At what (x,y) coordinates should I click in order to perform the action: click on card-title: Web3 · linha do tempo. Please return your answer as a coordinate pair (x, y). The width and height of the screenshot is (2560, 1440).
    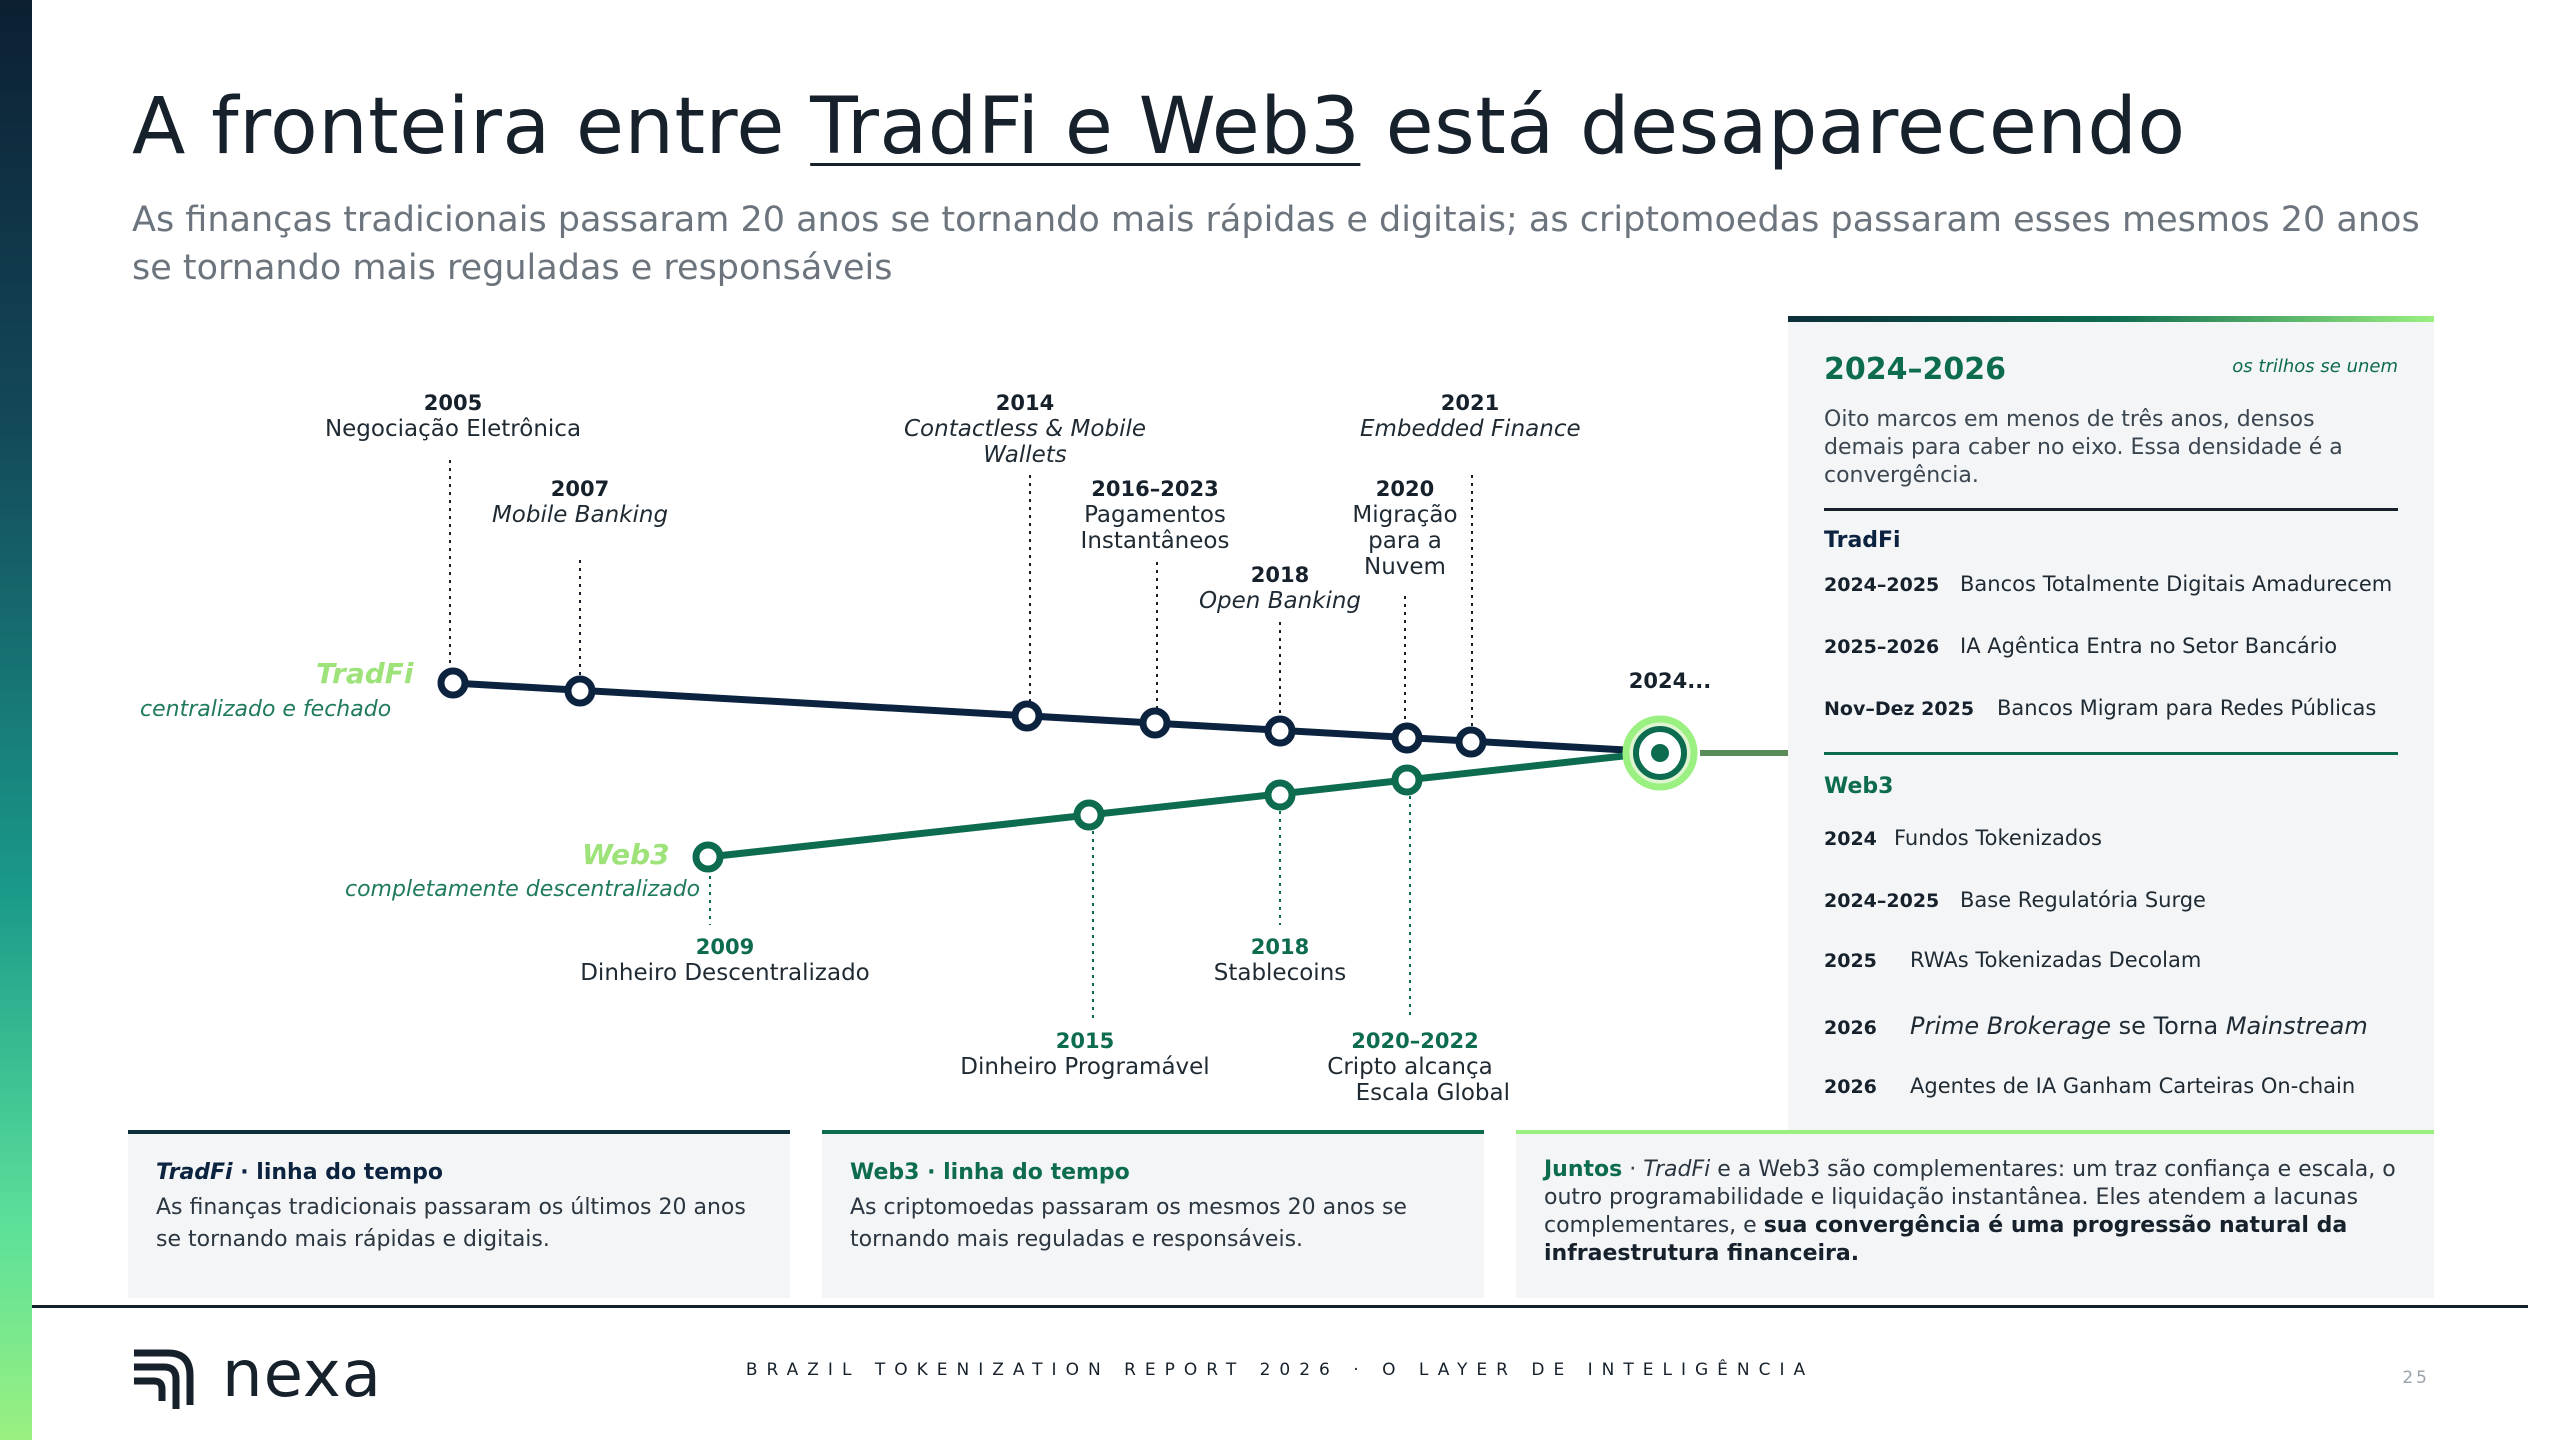
    Looking at the image, I should click on (990, 1172).